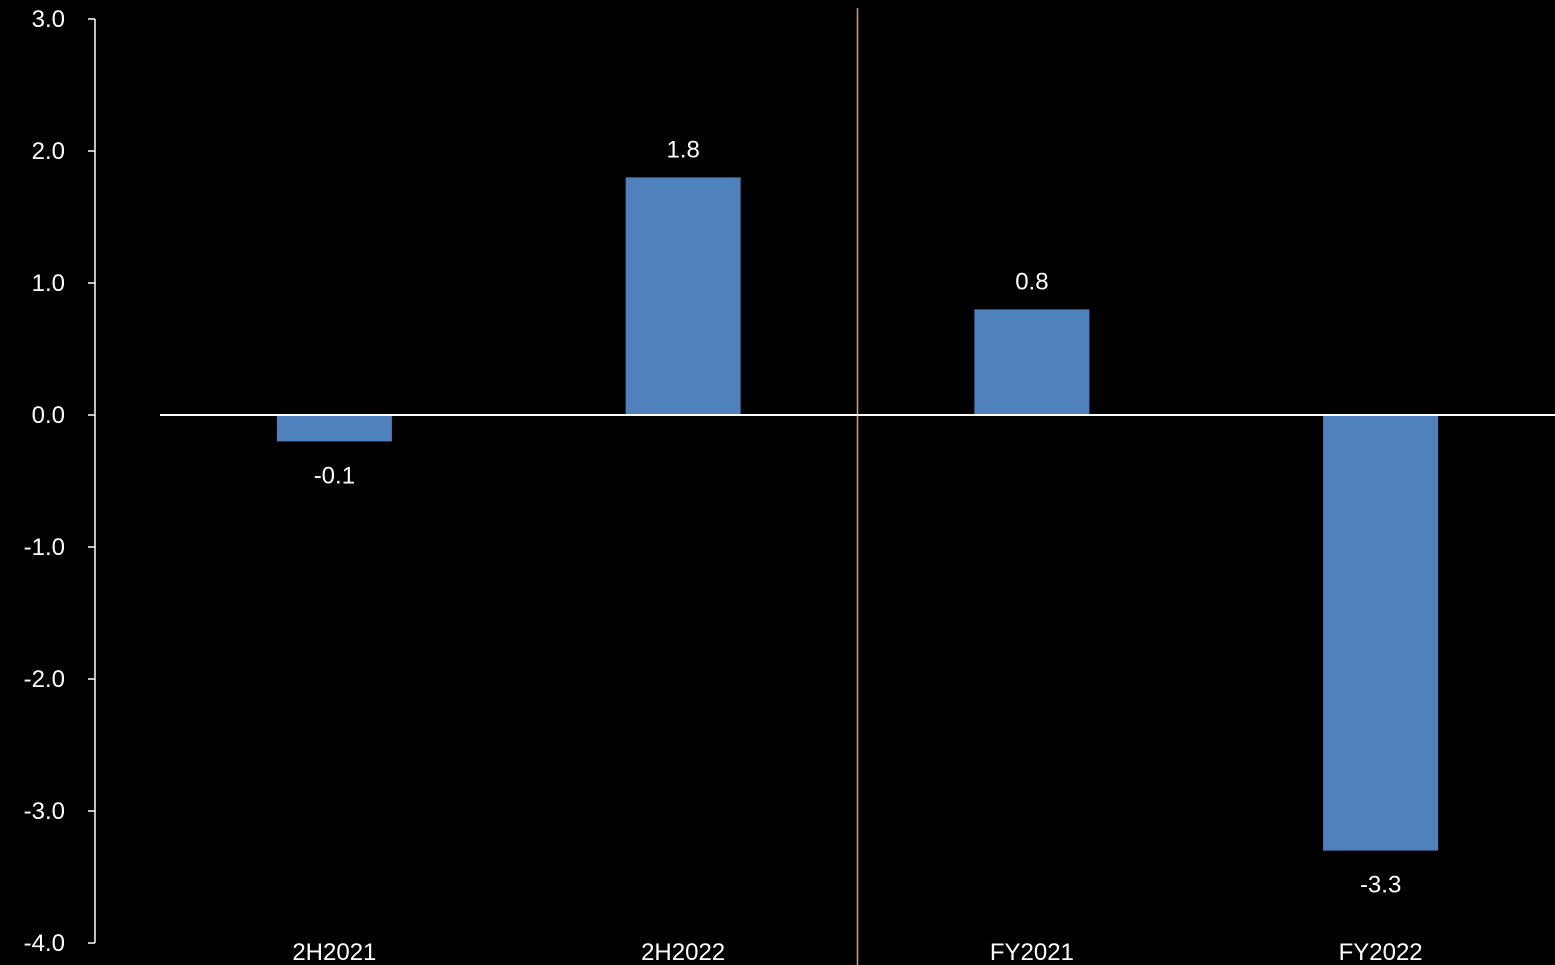  Describe the element at coordinates (1032, 952) in the screenshot. I see `category-label-fy2021: FY2021` at that location.